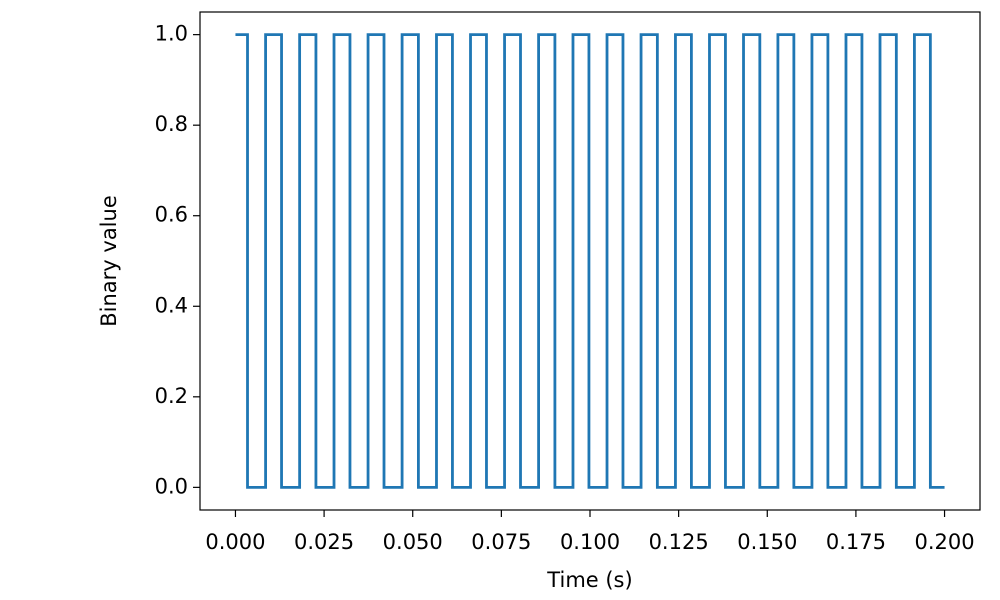  Describe the element at coordinates (235, 542) in the screenshot. I see `x-tick-label: 0.000` at that location.